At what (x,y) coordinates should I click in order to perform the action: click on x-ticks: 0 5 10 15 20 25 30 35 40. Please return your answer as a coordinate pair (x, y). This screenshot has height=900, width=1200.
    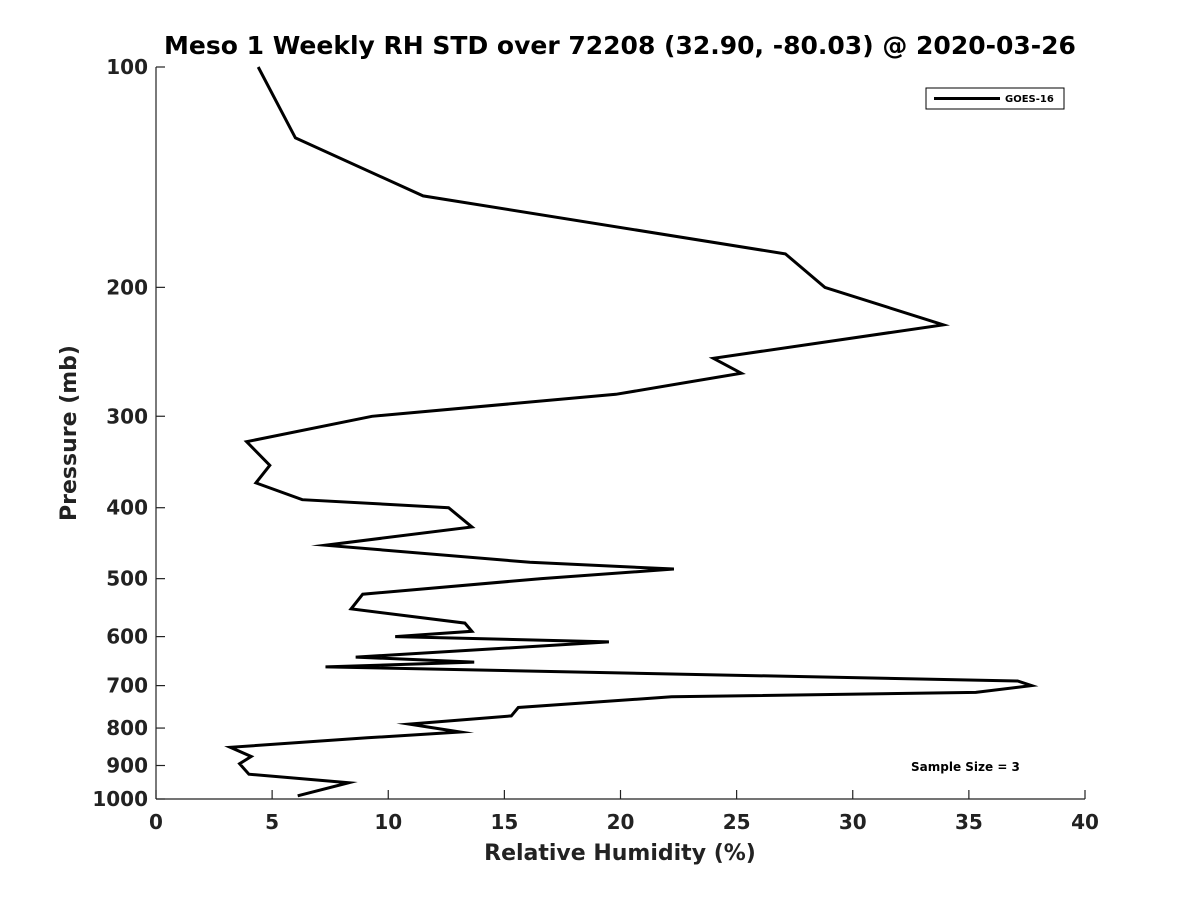
    Looking at the image, I should click on (624, 812).